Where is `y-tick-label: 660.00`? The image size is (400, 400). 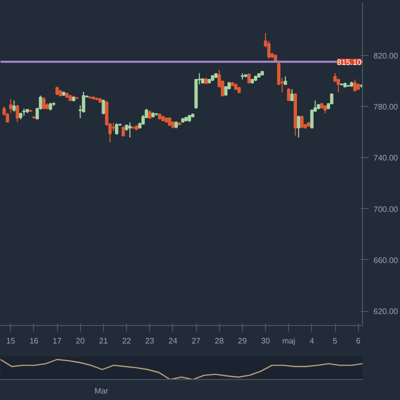
y-tick-label: 660.00 is located at coordinates (386, 260).